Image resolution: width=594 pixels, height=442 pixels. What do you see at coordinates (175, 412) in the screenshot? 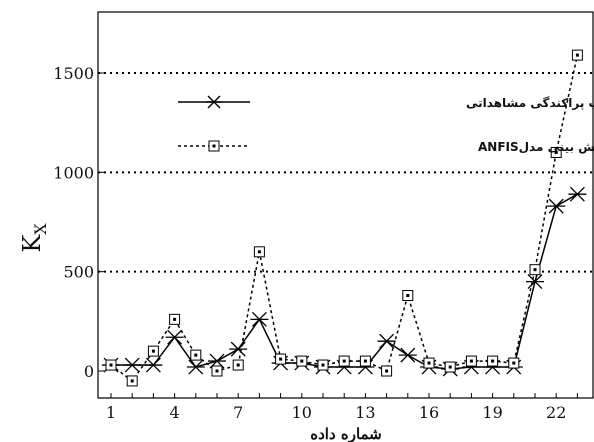
I see `x-tick-label-4: 4` at bounding box center [175, 412].